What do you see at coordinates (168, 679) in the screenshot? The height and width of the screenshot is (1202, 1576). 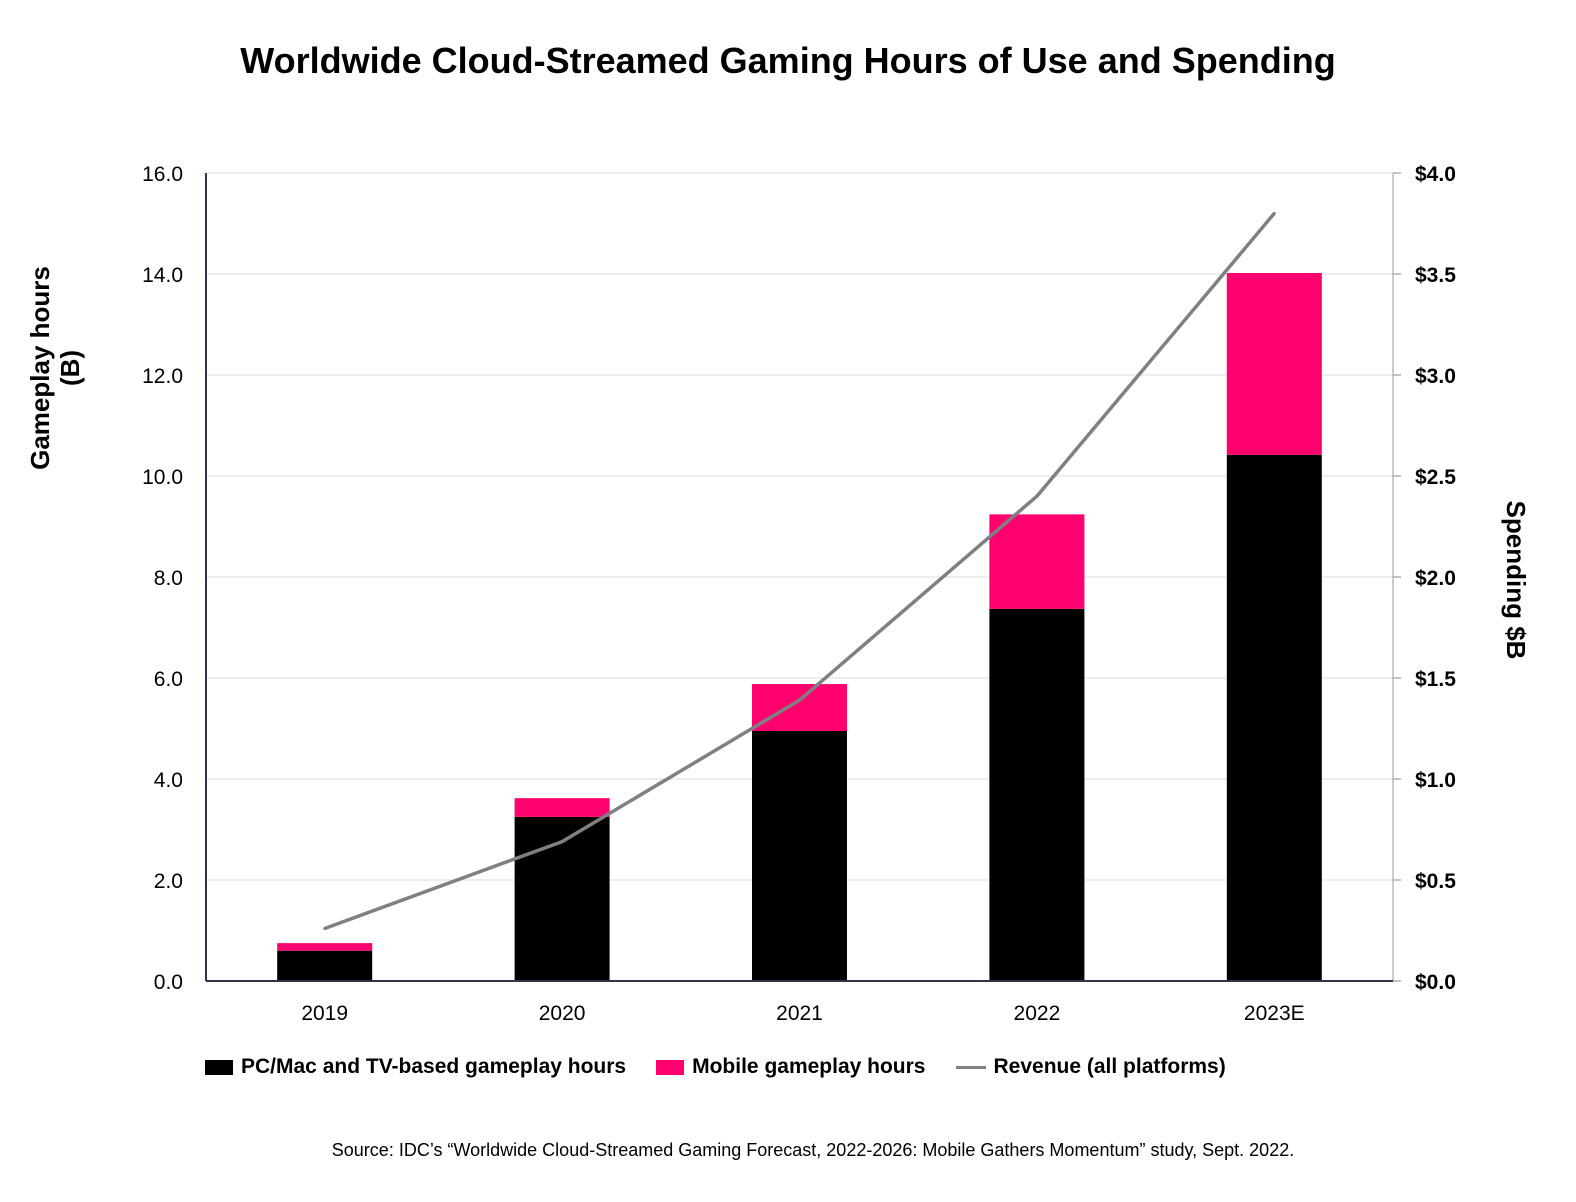 I see `y-tick-label-left: 6.0` at bounding box center [168, 679].